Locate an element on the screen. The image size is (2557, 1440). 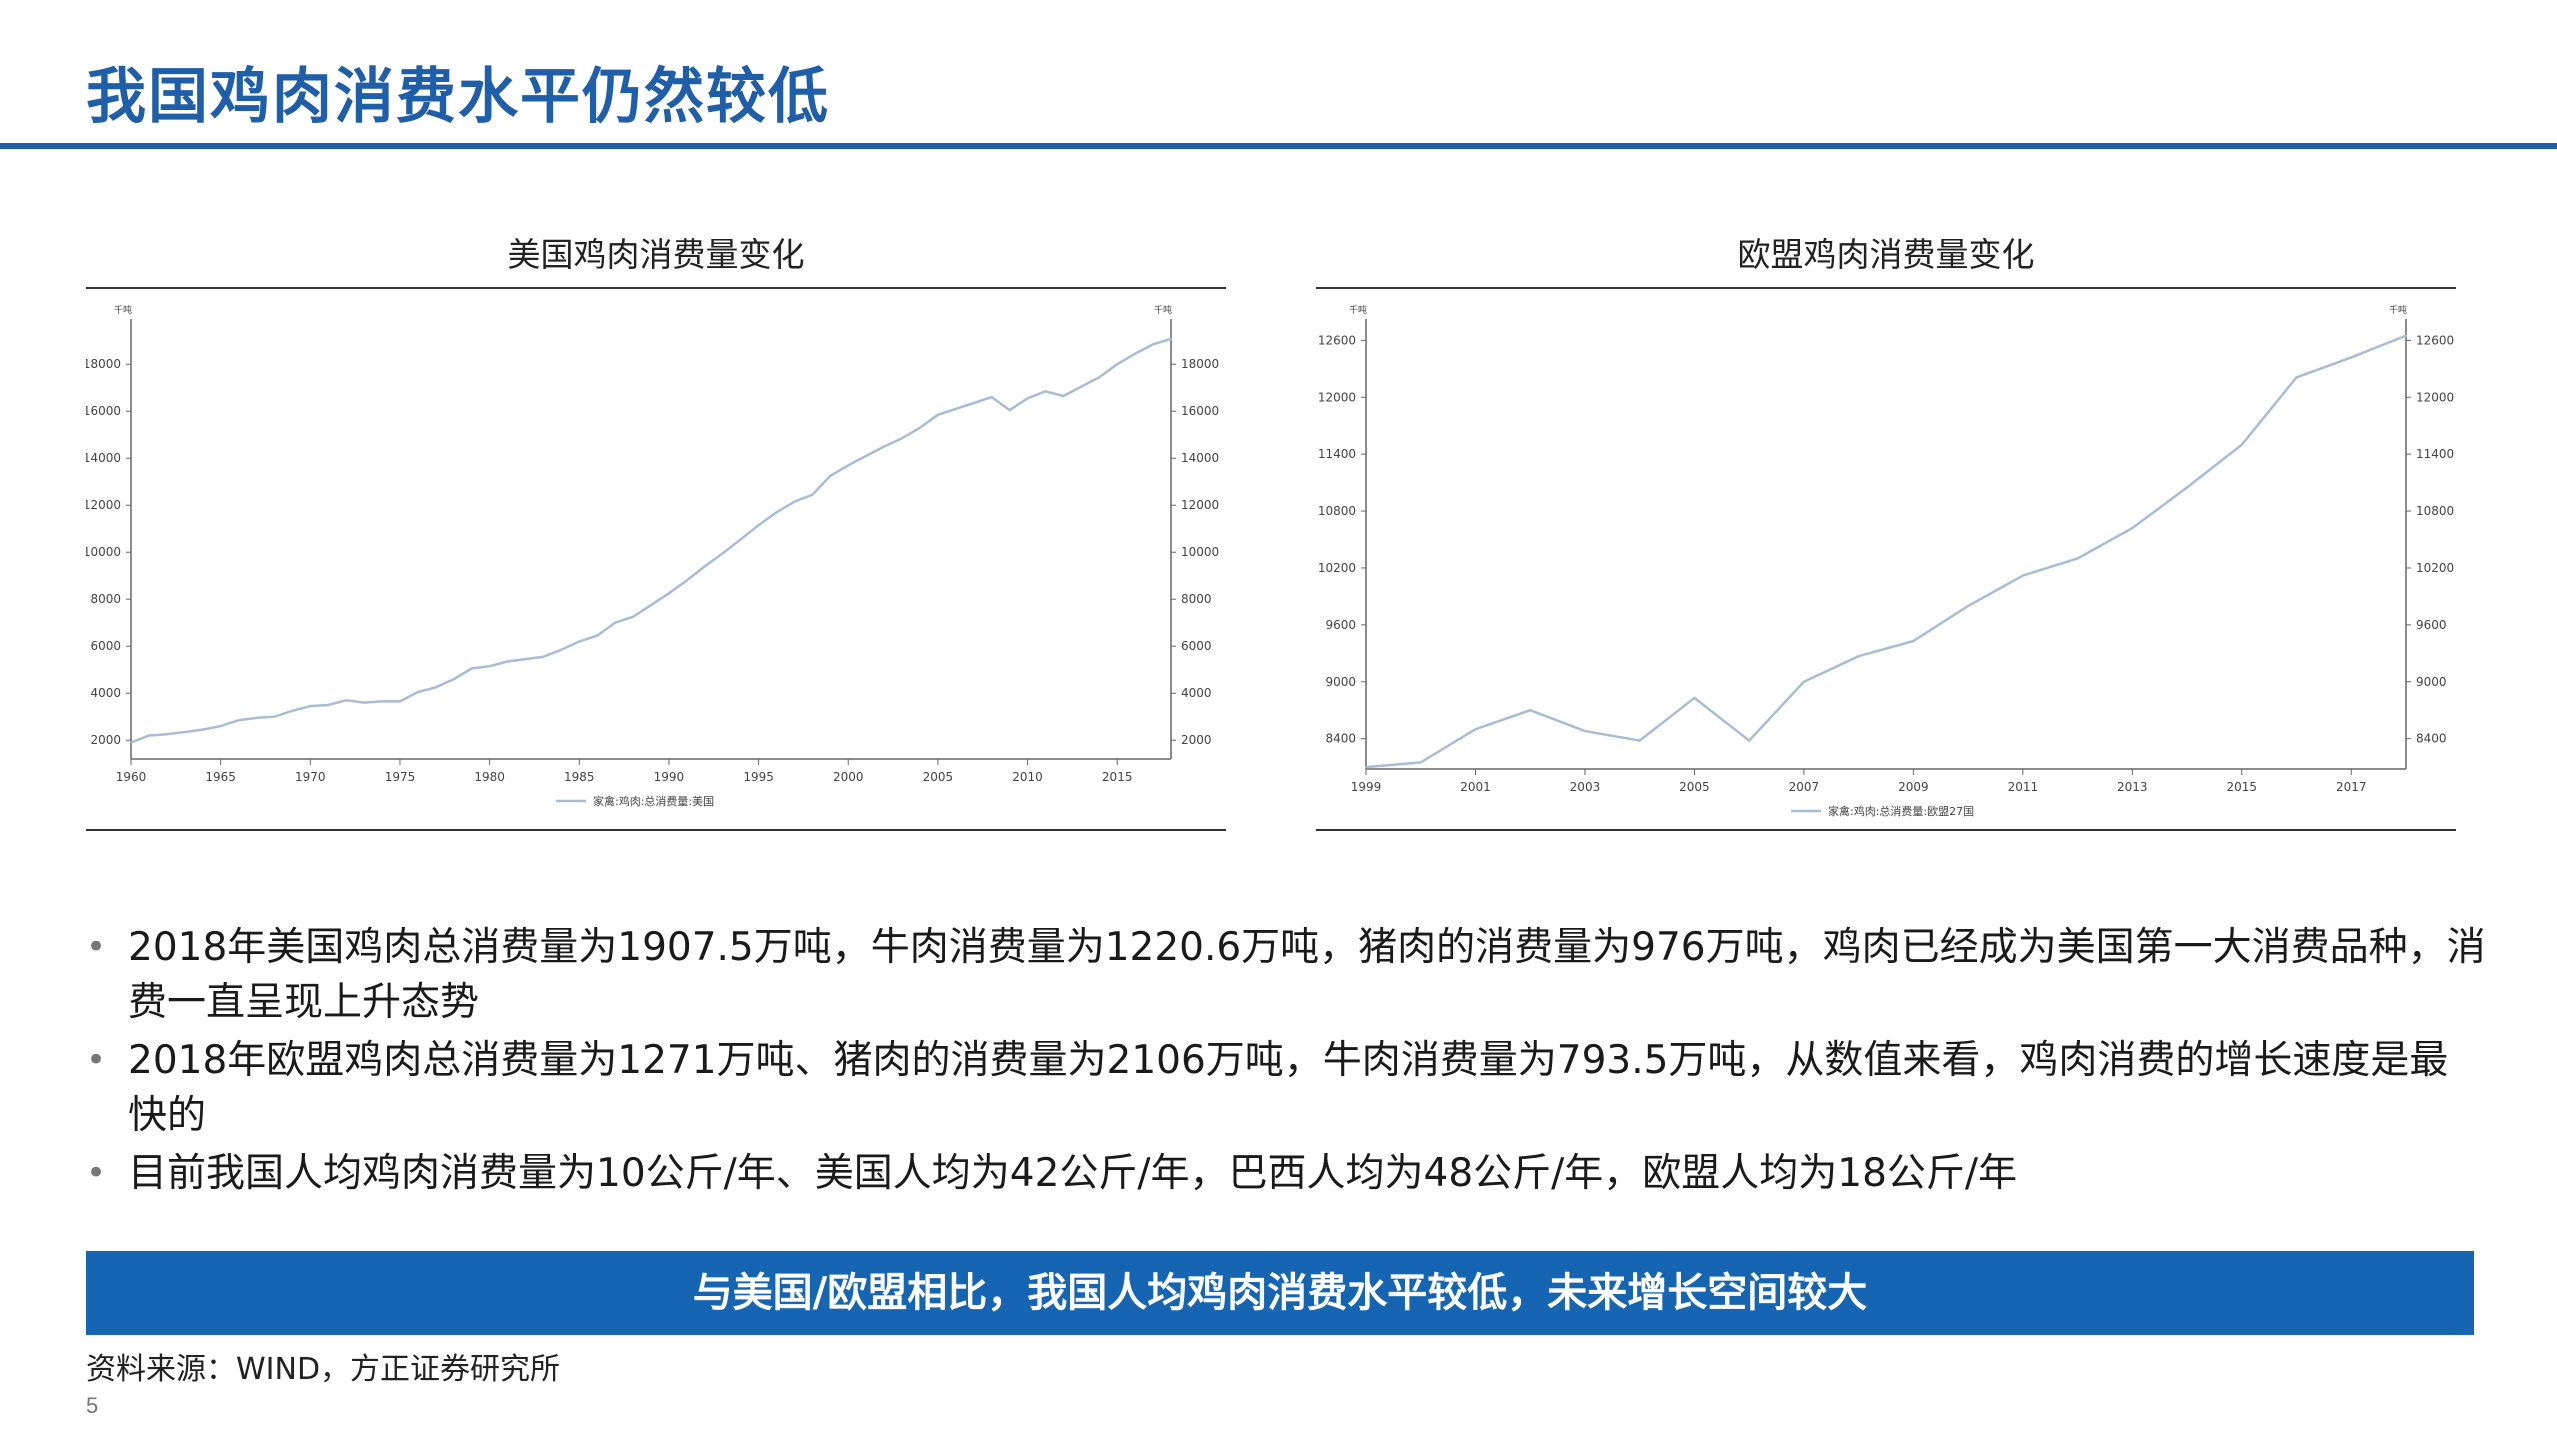
us-y-tick-label-left: 14000 is located at coordinates (103, 458).